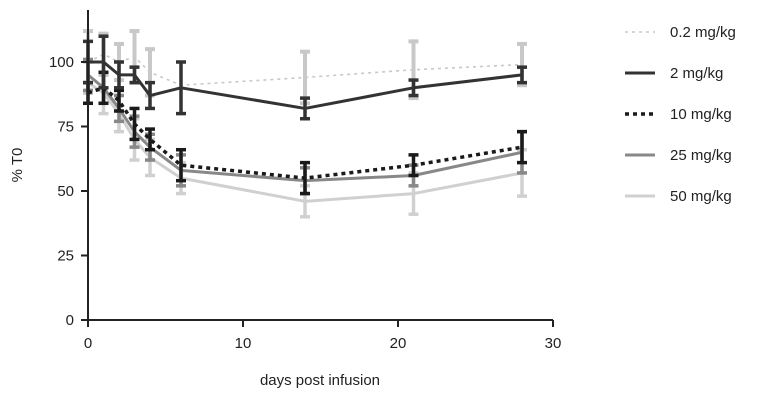  I want to click on y-tick-label: 75, so click(65, 127).